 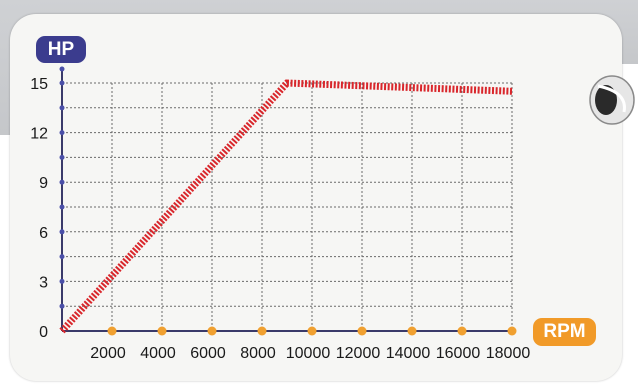 I want to click on y-tick-label: 0, so click(x=43, y=332).